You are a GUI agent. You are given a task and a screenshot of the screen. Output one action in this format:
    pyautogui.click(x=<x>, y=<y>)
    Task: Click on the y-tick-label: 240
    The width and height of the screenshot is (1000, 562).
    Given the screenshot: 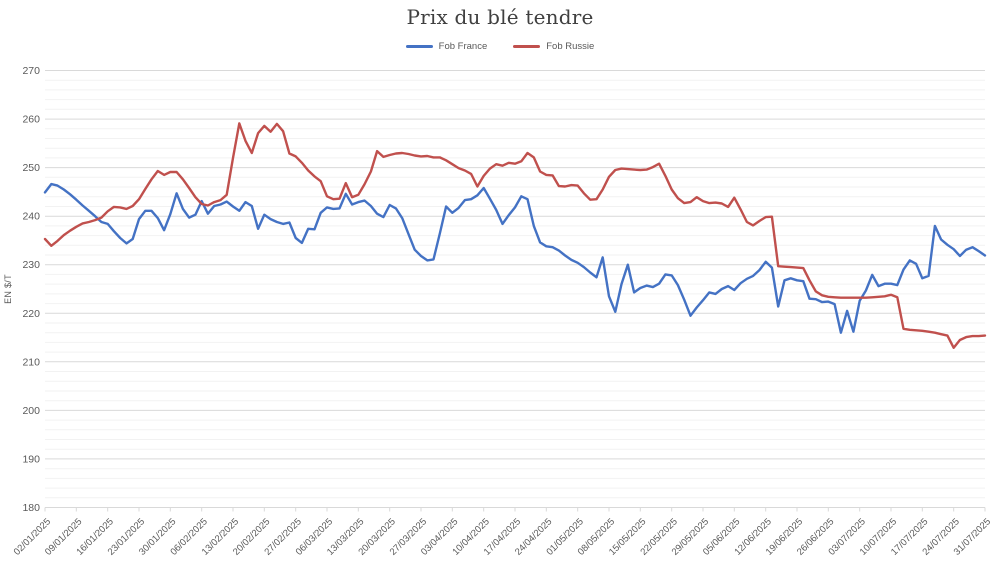 What is the action you would take?
    pyautogui.click(x=31, y=217)
    